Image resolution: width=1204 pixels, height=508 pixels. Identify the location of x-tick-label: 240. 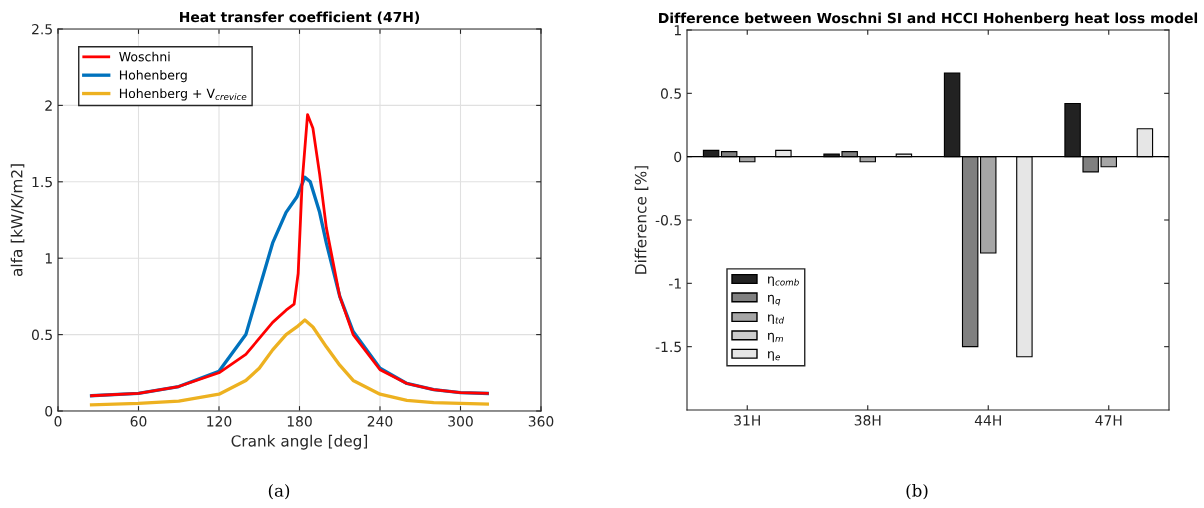
(380, 421).